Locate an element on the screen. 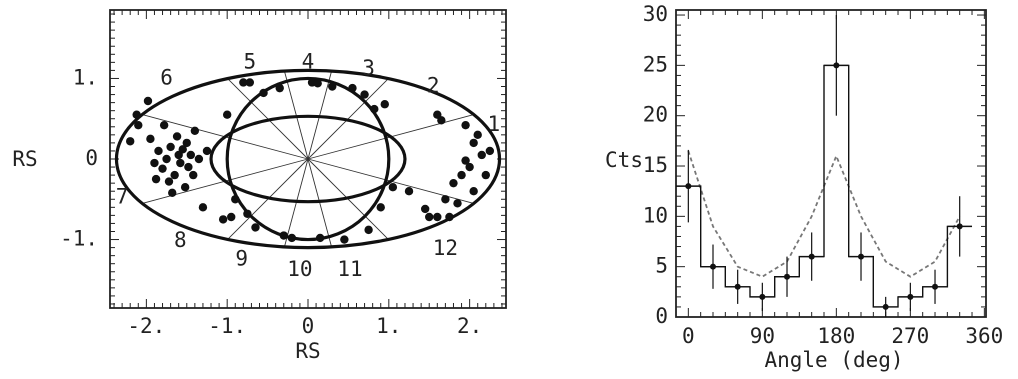 This screenshot has height=379, width=1018. right-y-tick-label: 30 is located at coordinates (655, 14).